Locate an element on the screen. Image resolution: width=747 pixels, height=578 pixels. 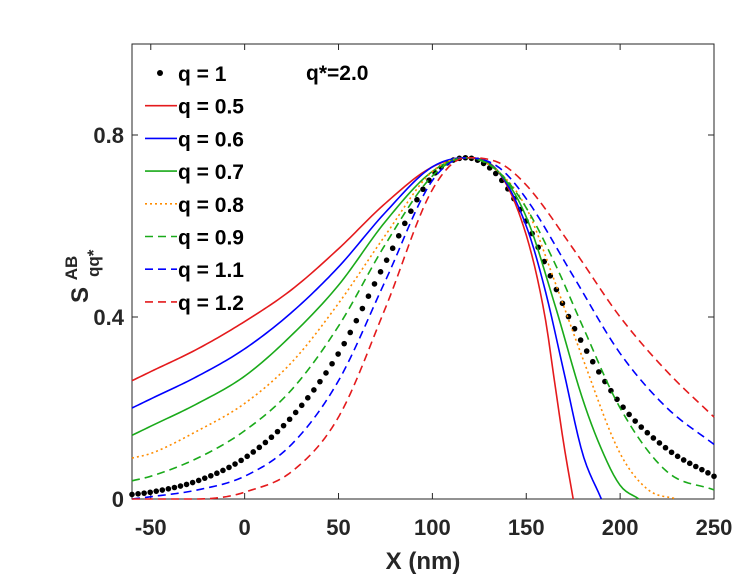
legend-marker is located at coordinates (160, 73).